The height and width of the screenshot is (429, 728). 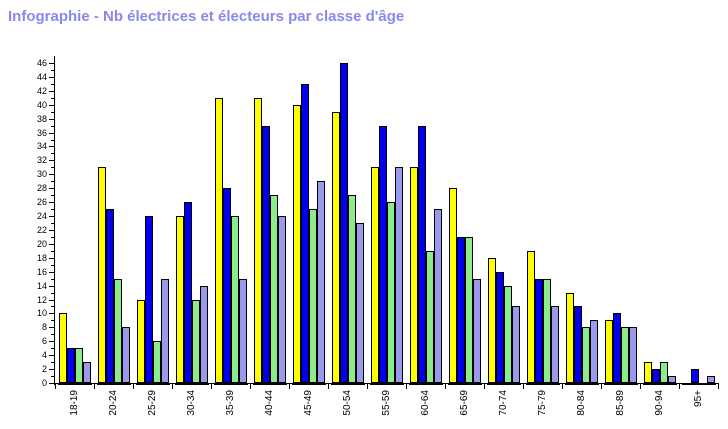 I want to click on y-axis, so click(x=54, y=220).